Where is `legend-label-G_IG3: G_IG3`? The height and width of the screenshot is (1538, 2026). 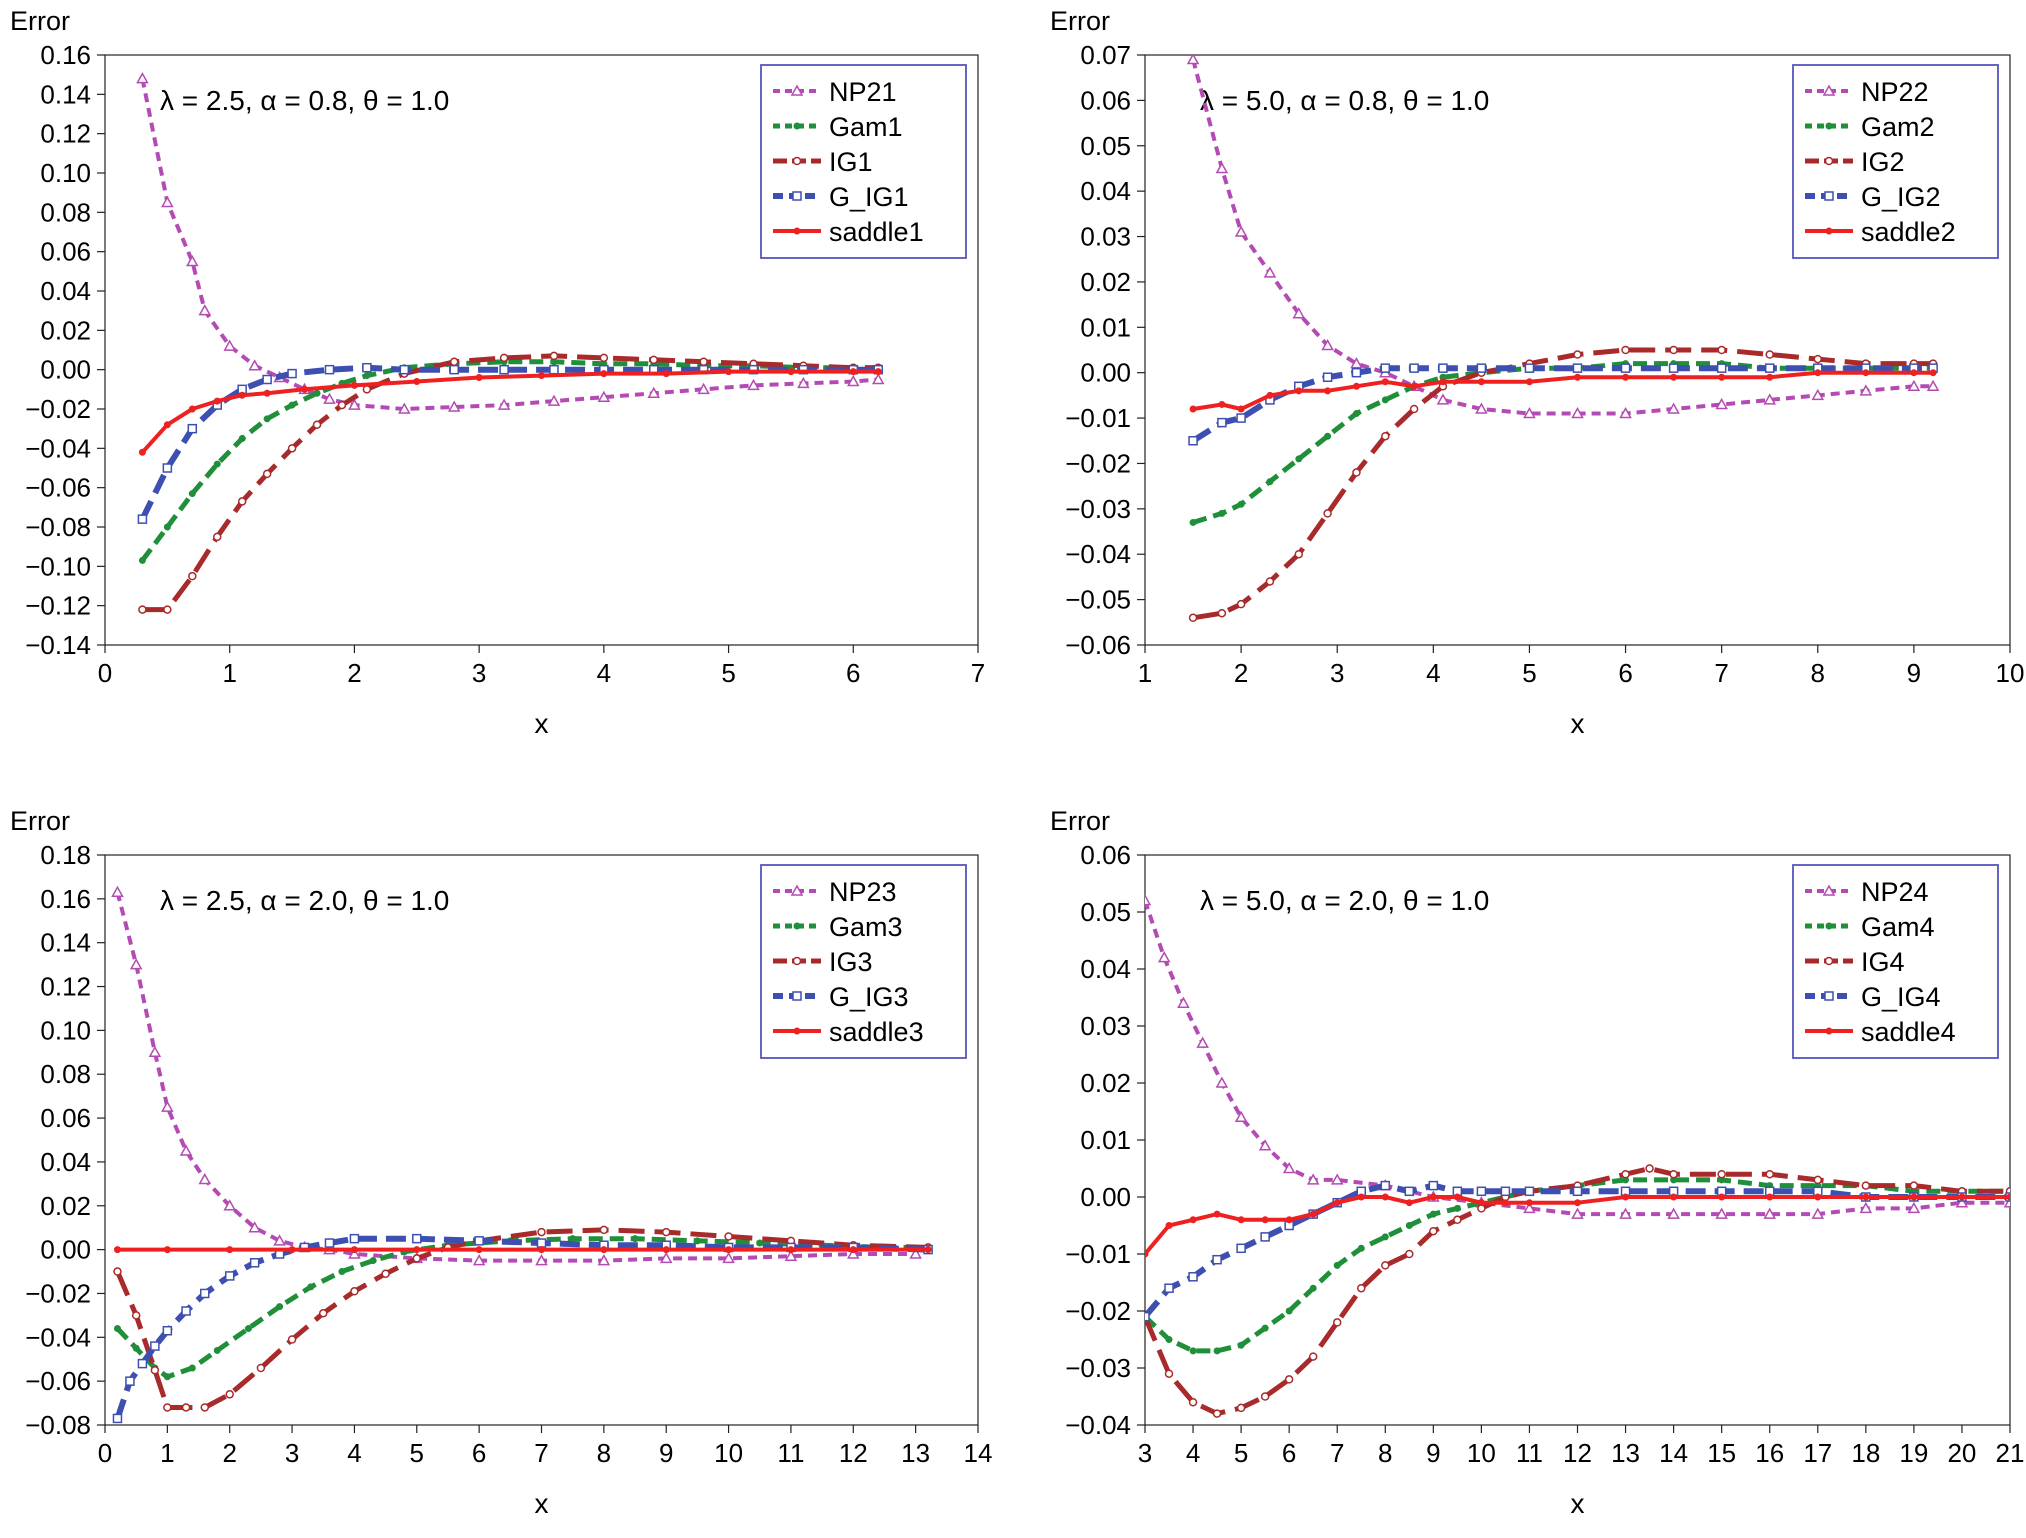 legend-label-G_IG3: G_IG3 is located at coordinates (869, 997).